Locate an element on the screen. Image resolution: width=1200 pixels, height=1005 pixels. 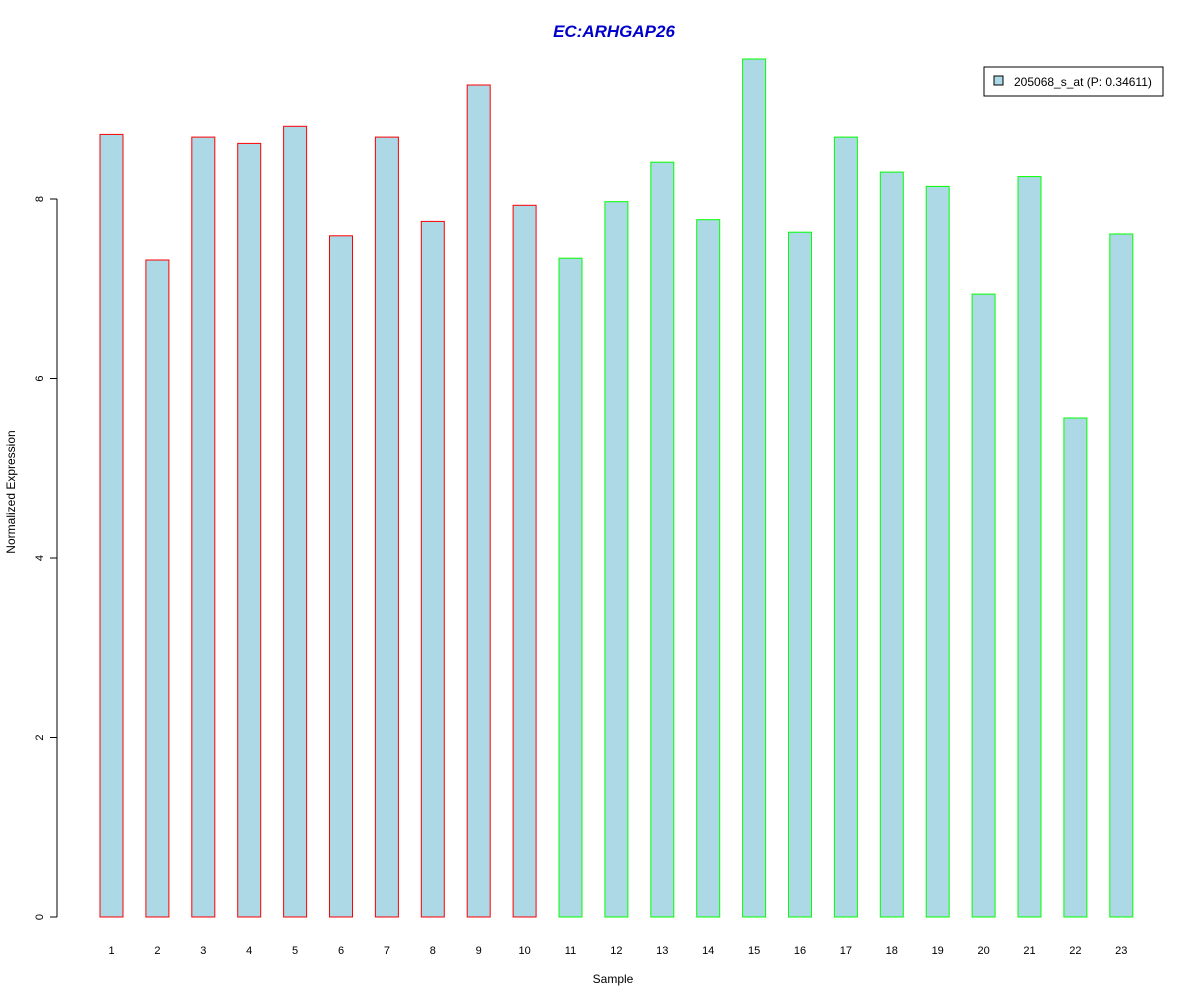
x-tick-label: 20 is located at coordinates (983, 951).